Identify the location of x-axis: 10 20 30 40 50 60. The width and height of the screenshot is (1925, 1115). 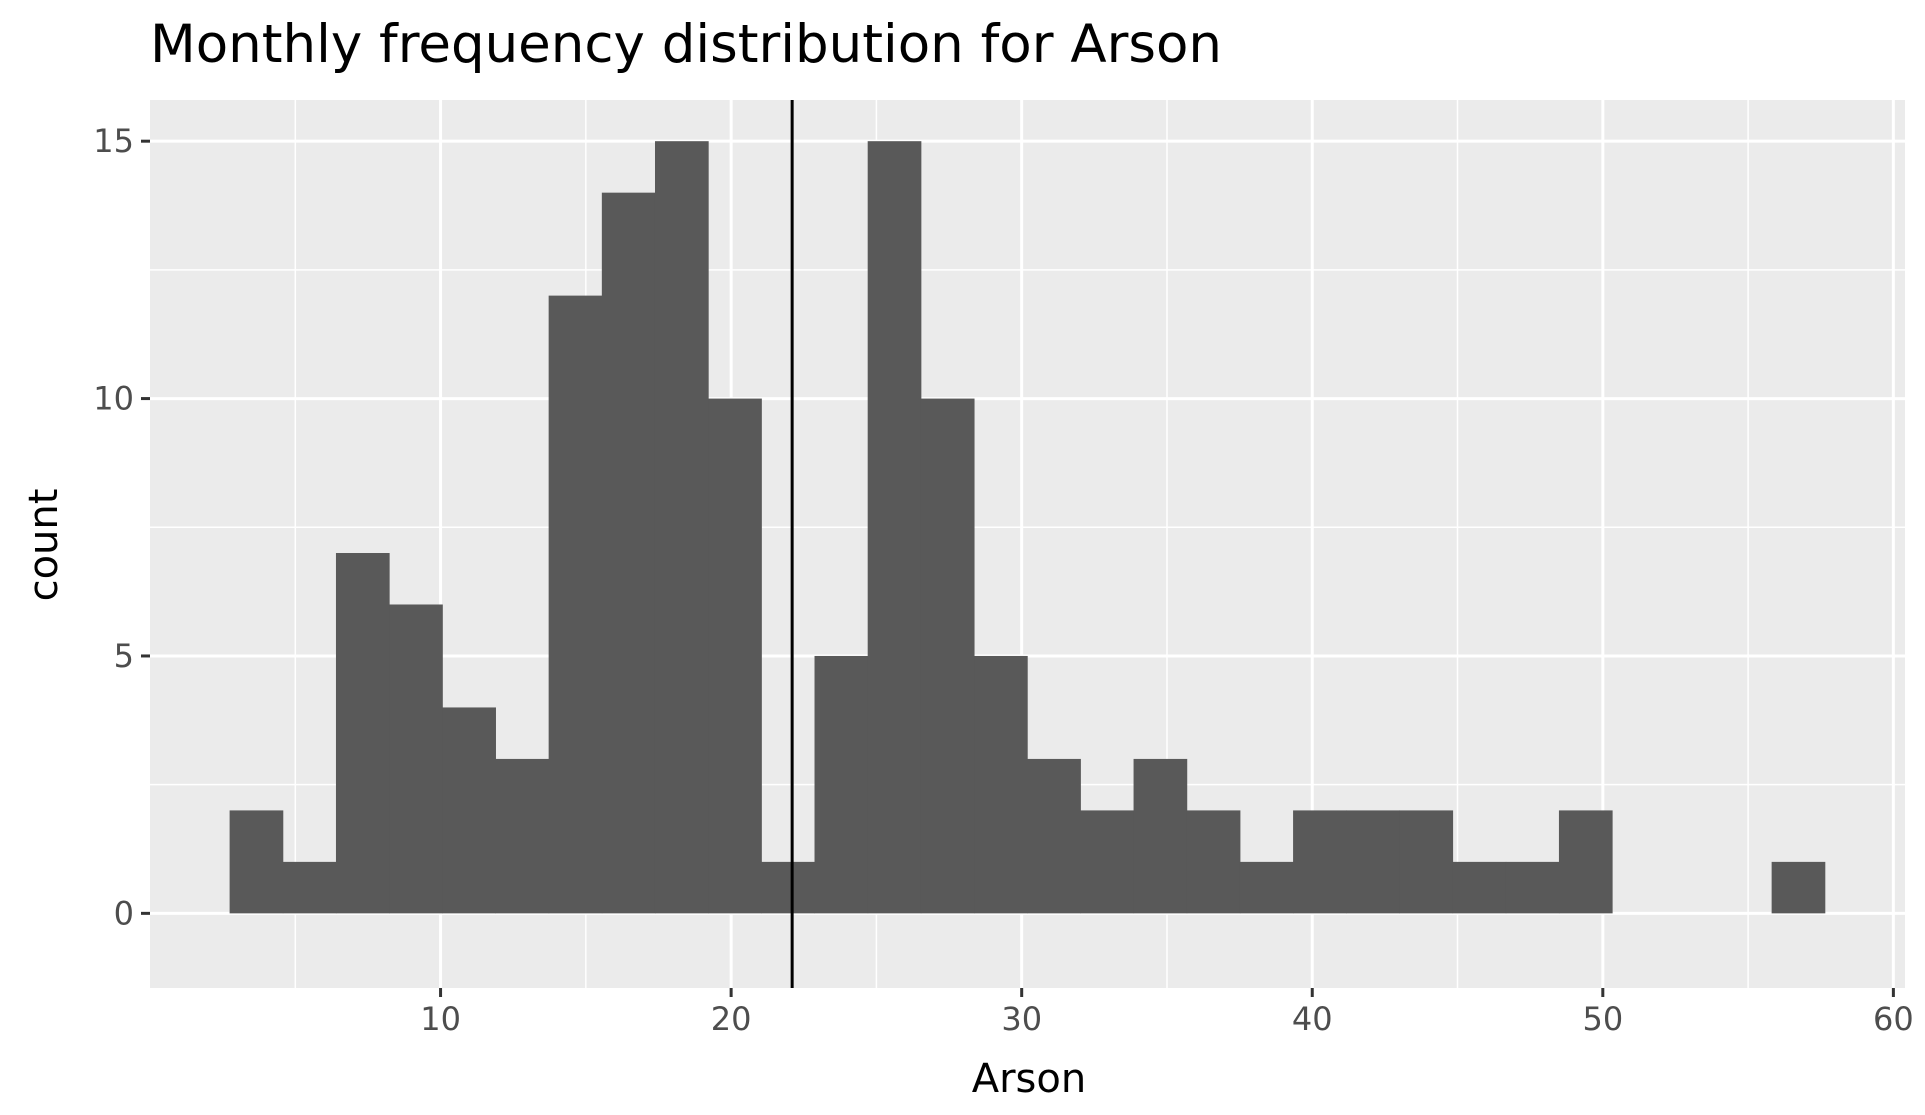
(1167, 1013).